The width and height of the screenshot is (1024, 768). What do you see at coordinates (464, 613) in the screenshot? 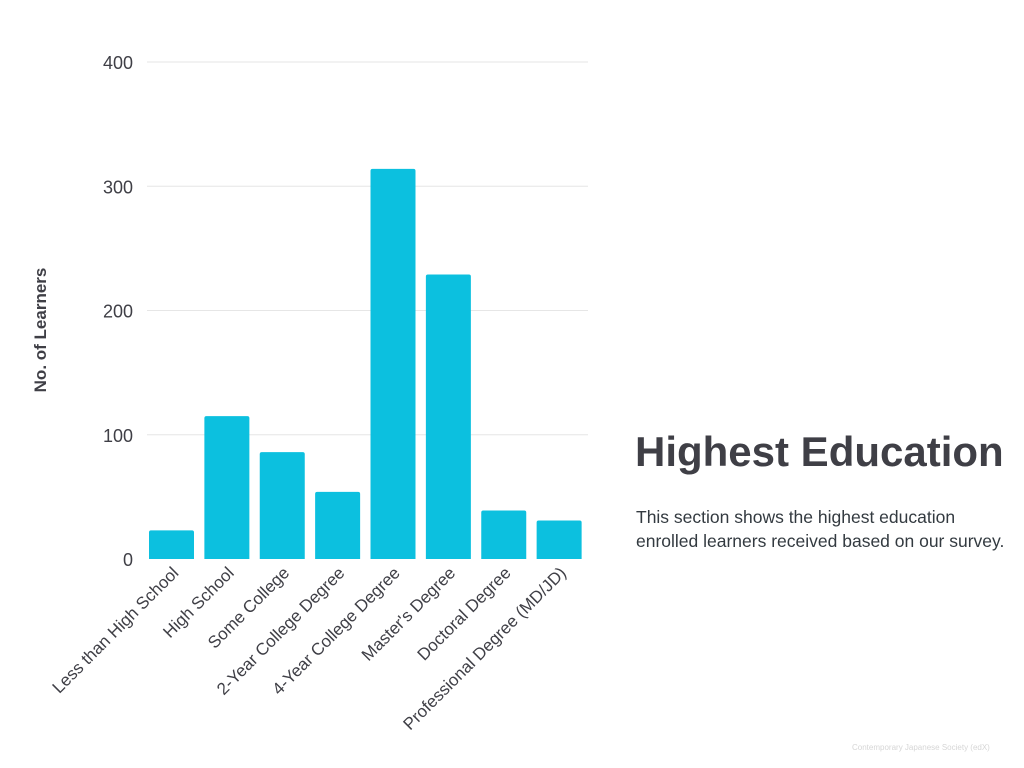
I see `x-tick-label: Doctoral Degree` at bounding box center [464, 613].